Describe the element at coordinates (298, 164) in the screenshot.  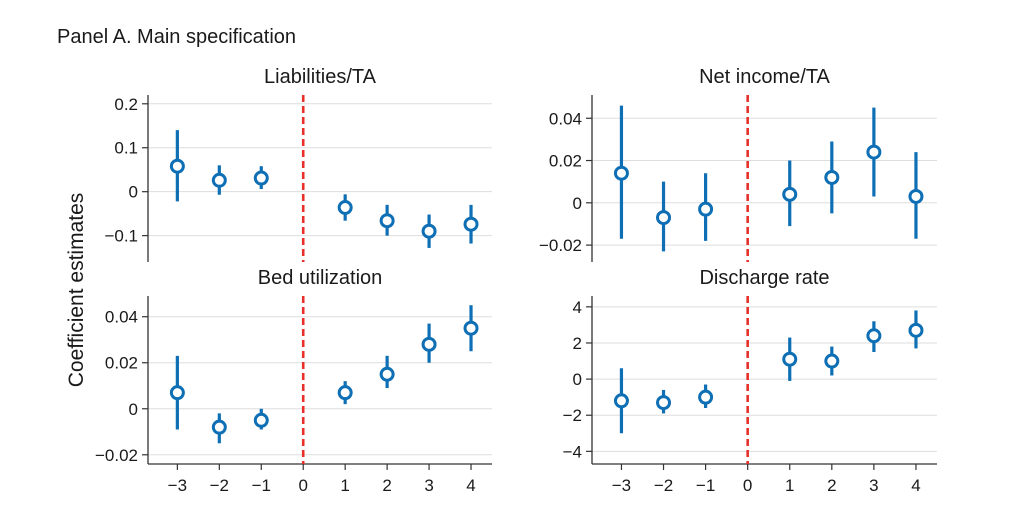
I see `subplot-0: Liabilities/TA 0.2 0.1 0 −0.1` at that location.